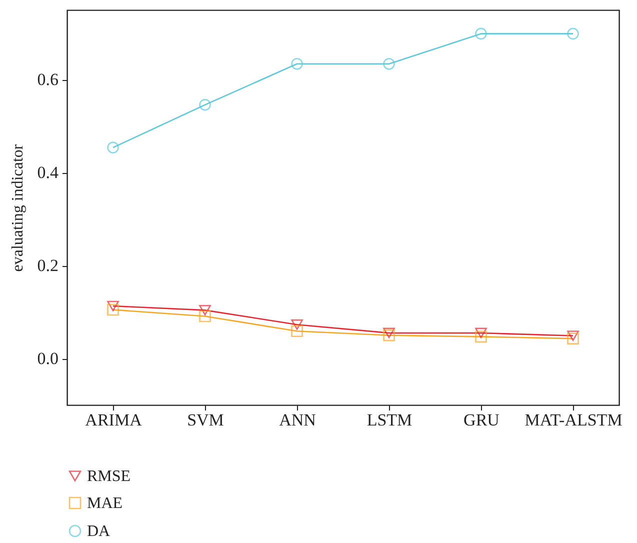  What do you see at coordinates (297, 420) in the screenshot?
I see `x-tick-label: ANN` at bounding box center [297, 420].